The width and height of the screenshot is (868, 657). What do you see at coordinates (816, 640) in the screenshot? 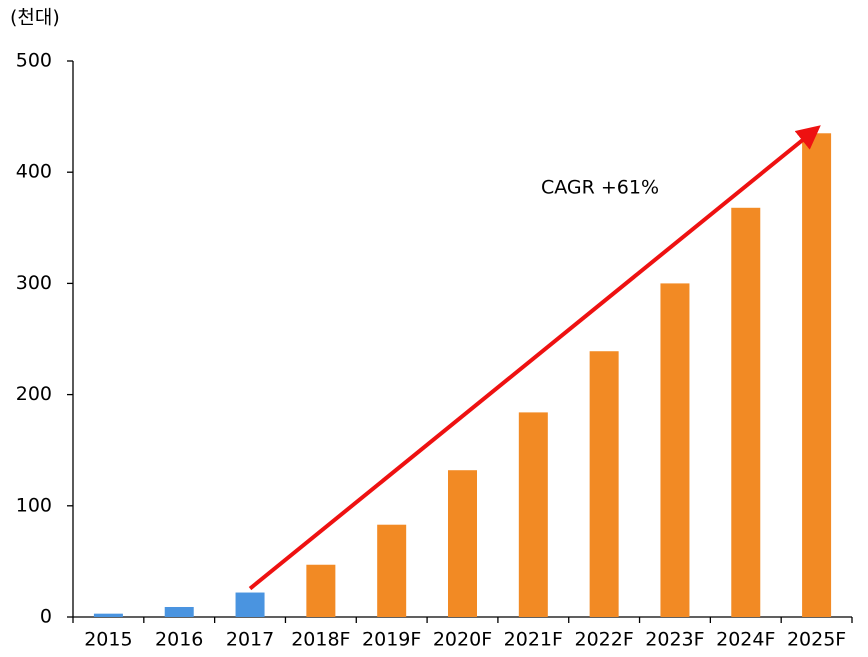
I see `x-tick-label: 2025F` at bounding box center [816, 640].